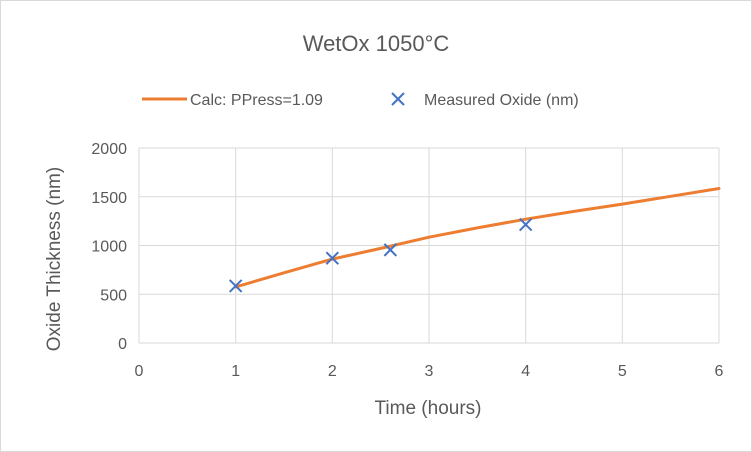 This screenshot has width=752, height=452. What do you see at coordinates (429, 371) in the screenshot?
I see `x-tick-label: 3` at bounding box center [429, 371].